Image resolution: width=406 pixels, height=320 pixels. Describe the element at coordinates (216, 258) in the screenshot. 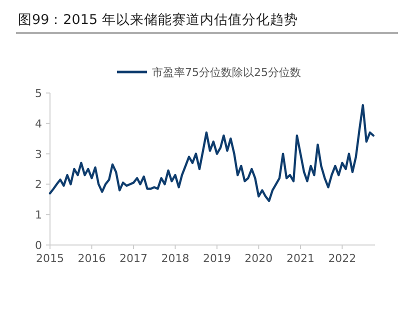

I see `x-tick-label: 2019` at that location.